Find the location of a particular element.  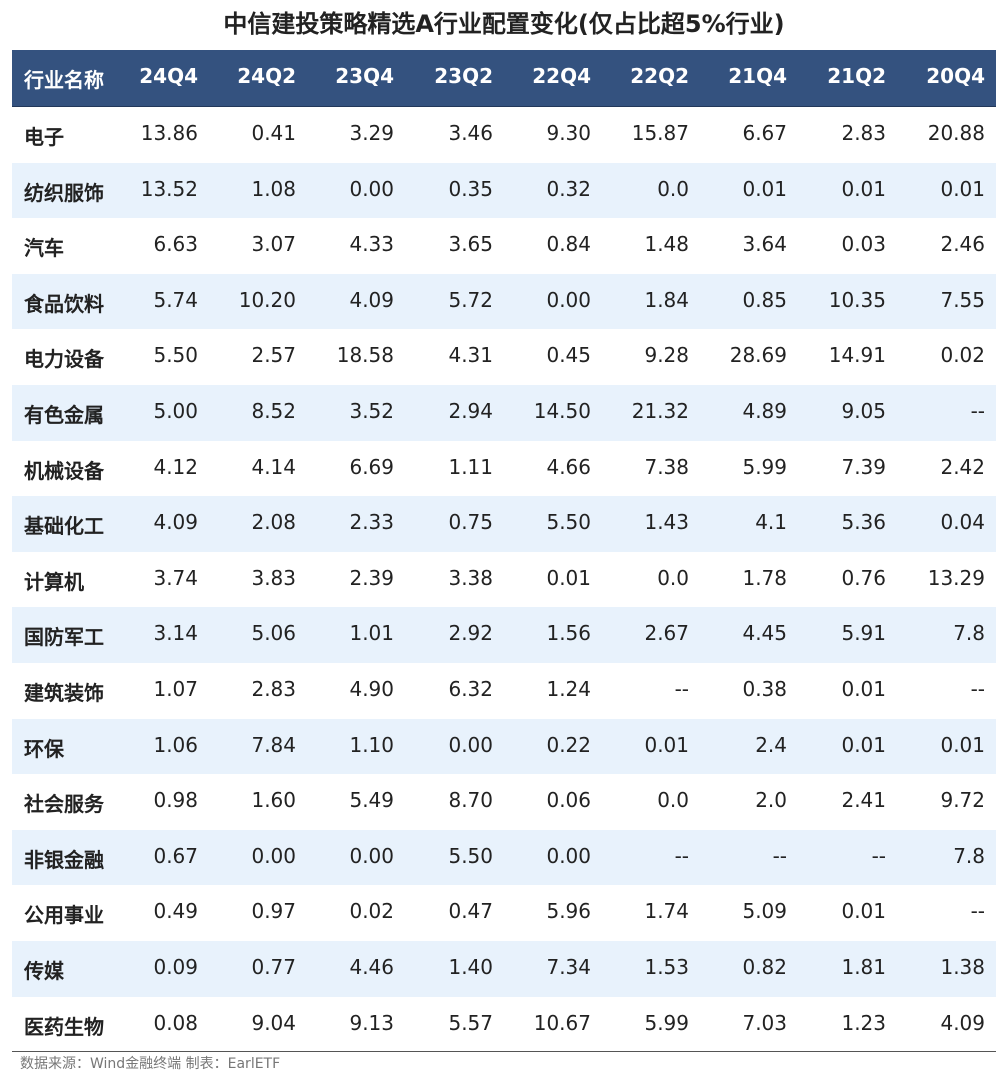

table-cell: 9.05 is located at coordinates (863, 411).